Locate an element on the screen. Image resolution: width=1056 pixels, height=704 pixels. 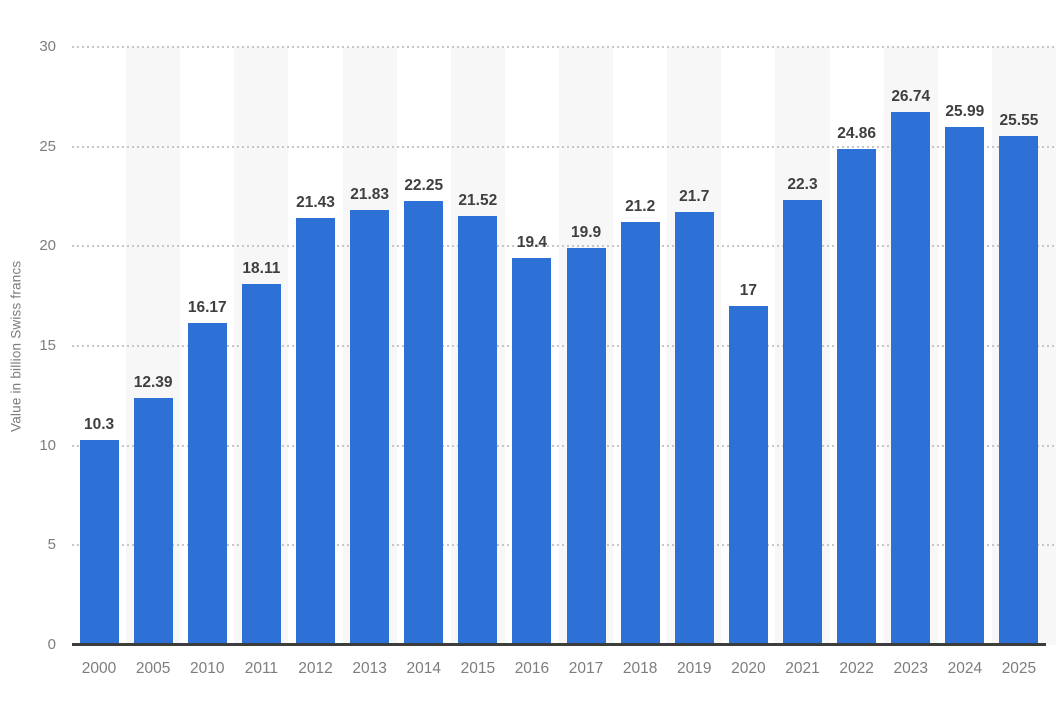
bar-value-label: 25.55 is located at coordinates (1019, 120).